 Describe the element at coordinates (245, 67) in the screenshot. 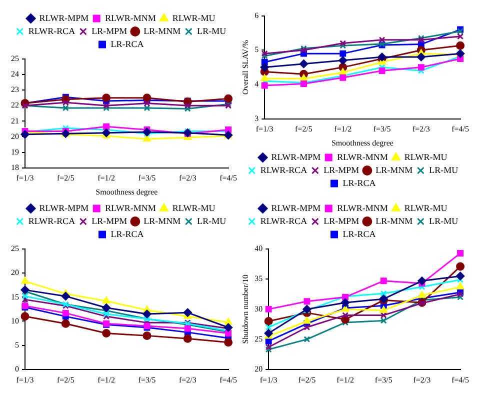

I see `y-axis-title: Overall SLAV/%` at that location.